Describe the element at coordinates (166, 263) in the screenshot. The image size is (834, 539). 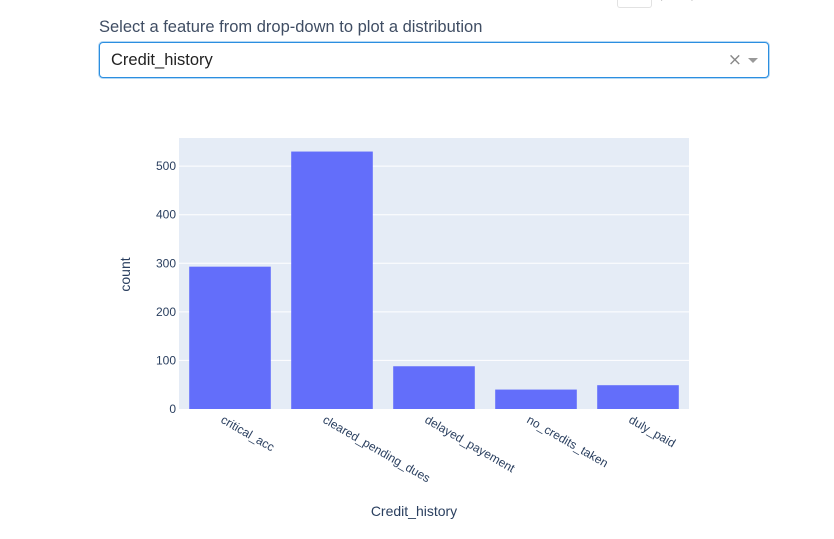
I see `y-tick-label: 300` at that location.